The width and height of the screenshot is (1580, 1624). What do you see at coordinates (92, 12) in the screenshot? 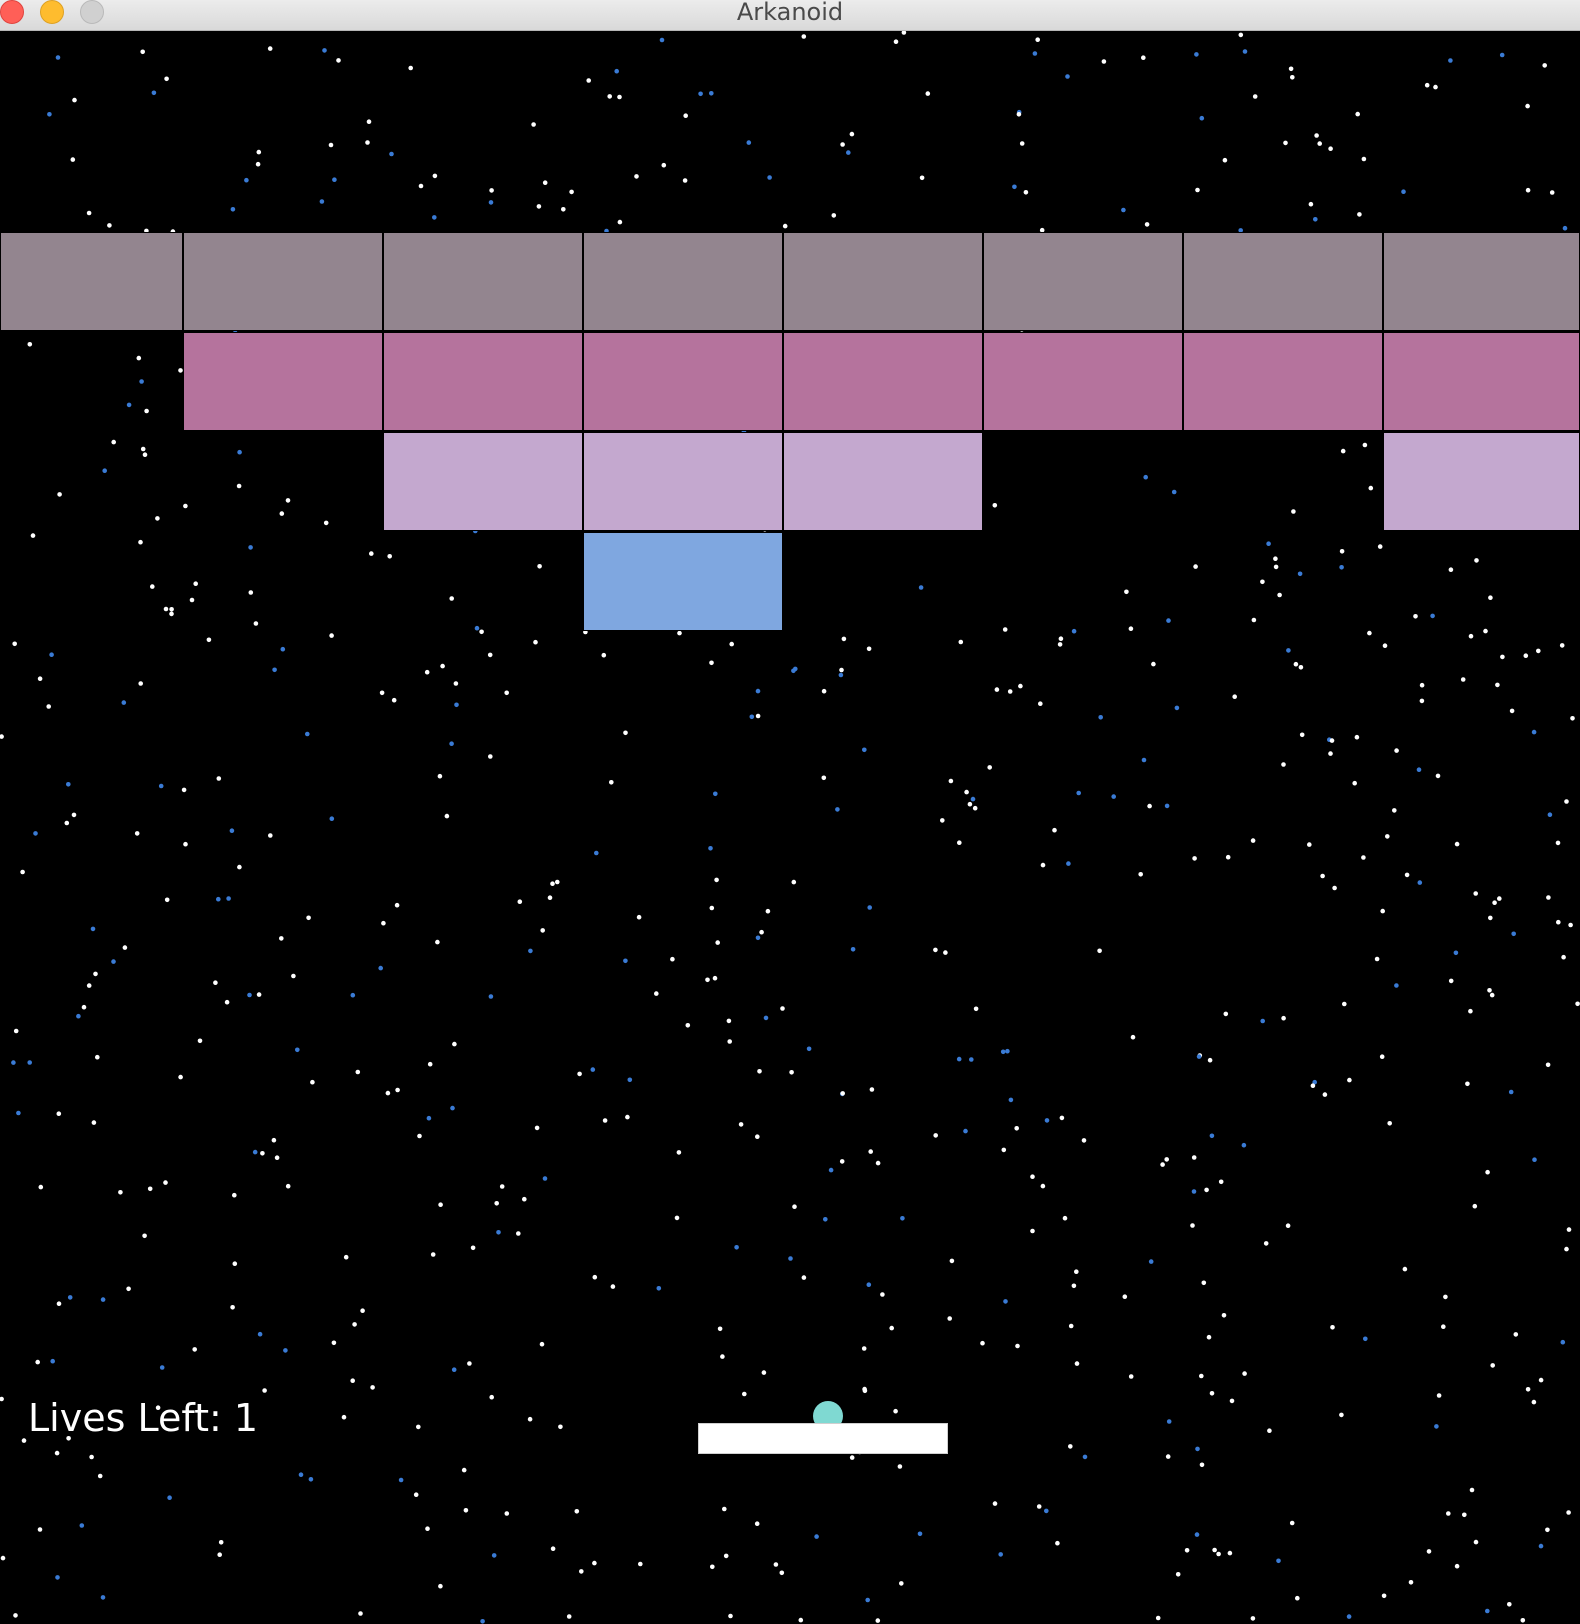
I see `zoom-button` at bounding box center [92, 12].